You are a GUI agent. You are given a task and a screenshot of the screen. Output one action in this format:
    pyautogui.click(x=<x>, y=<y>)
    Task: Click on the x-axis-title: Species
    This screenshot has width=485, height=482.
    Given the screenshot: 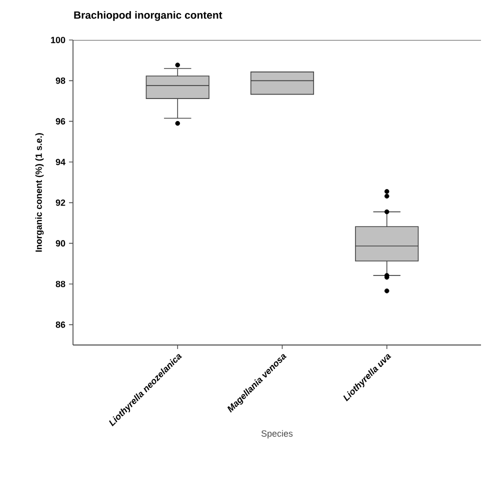 What is the action you would take?
    pyautogui.click(x=277, y=434)
    